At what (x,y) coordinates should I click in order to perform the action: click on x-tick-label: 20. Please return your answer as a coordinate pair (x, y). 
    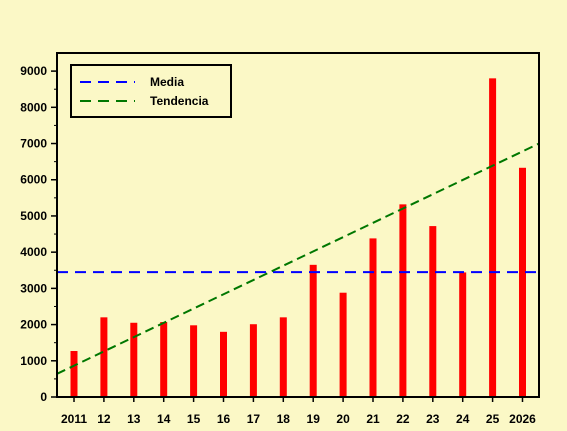
    Looking at the image, I should click on (343, 419).